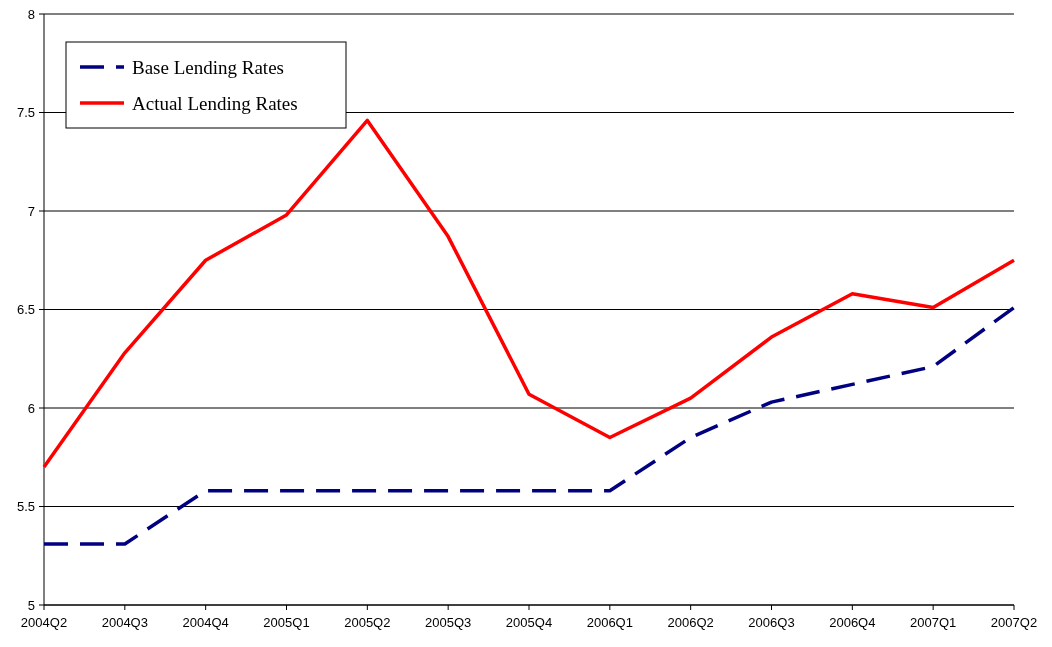 The height and width of the screenshot is (647, 1052). I want to click on y-tick-label: 5, so click(31, 605).